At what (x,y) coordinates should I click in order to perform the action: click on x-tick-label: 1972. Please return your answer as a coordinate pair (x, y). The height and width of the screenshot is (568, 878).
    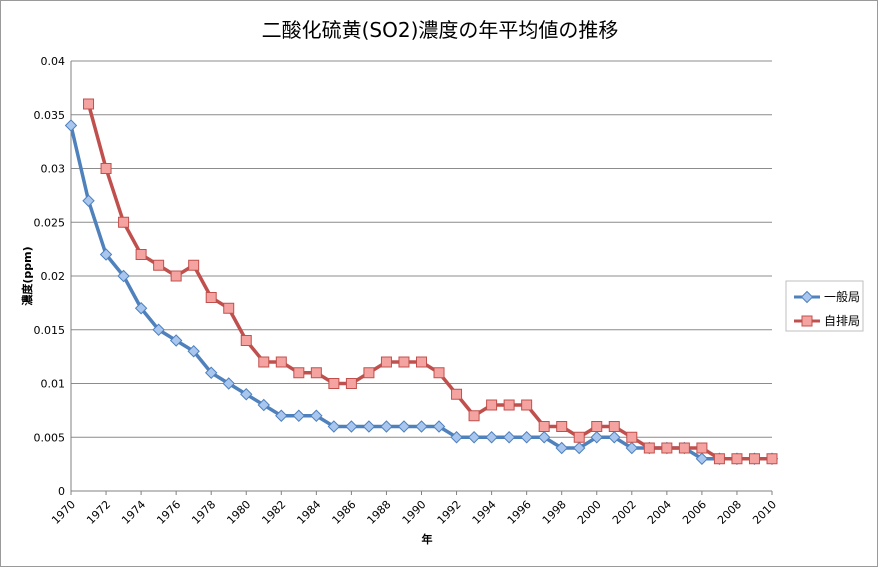
    Looking at the image, I should click on (98, 512).